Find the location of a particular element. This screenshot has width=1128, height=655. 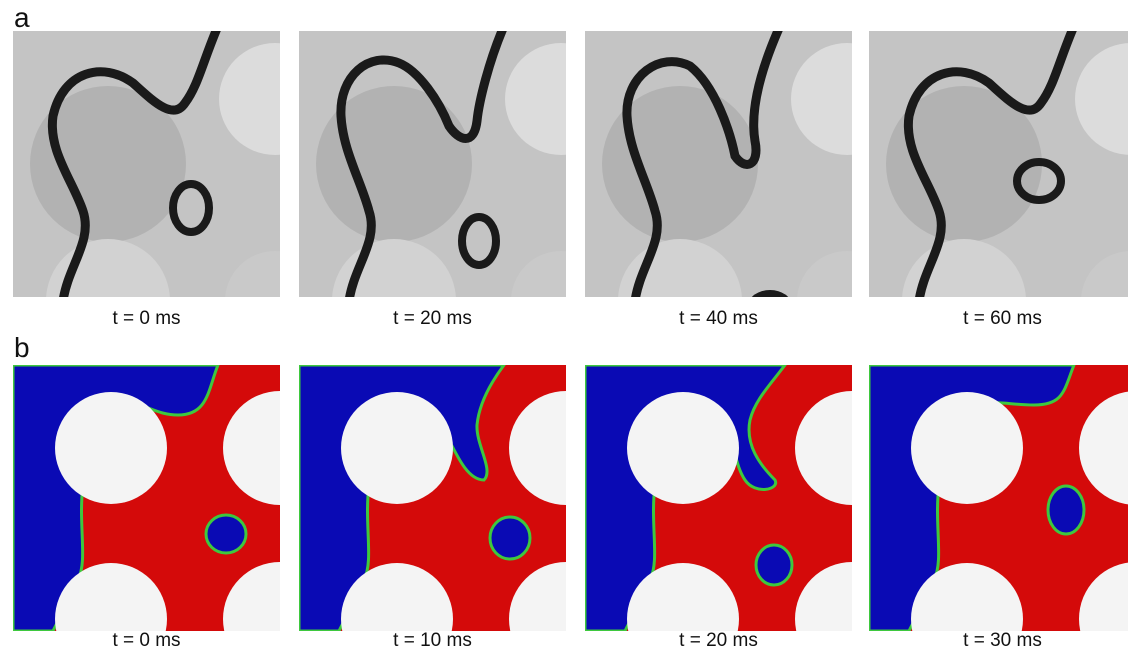

frame-caption: t = 60 ms is located at coordinates (1002, 318).